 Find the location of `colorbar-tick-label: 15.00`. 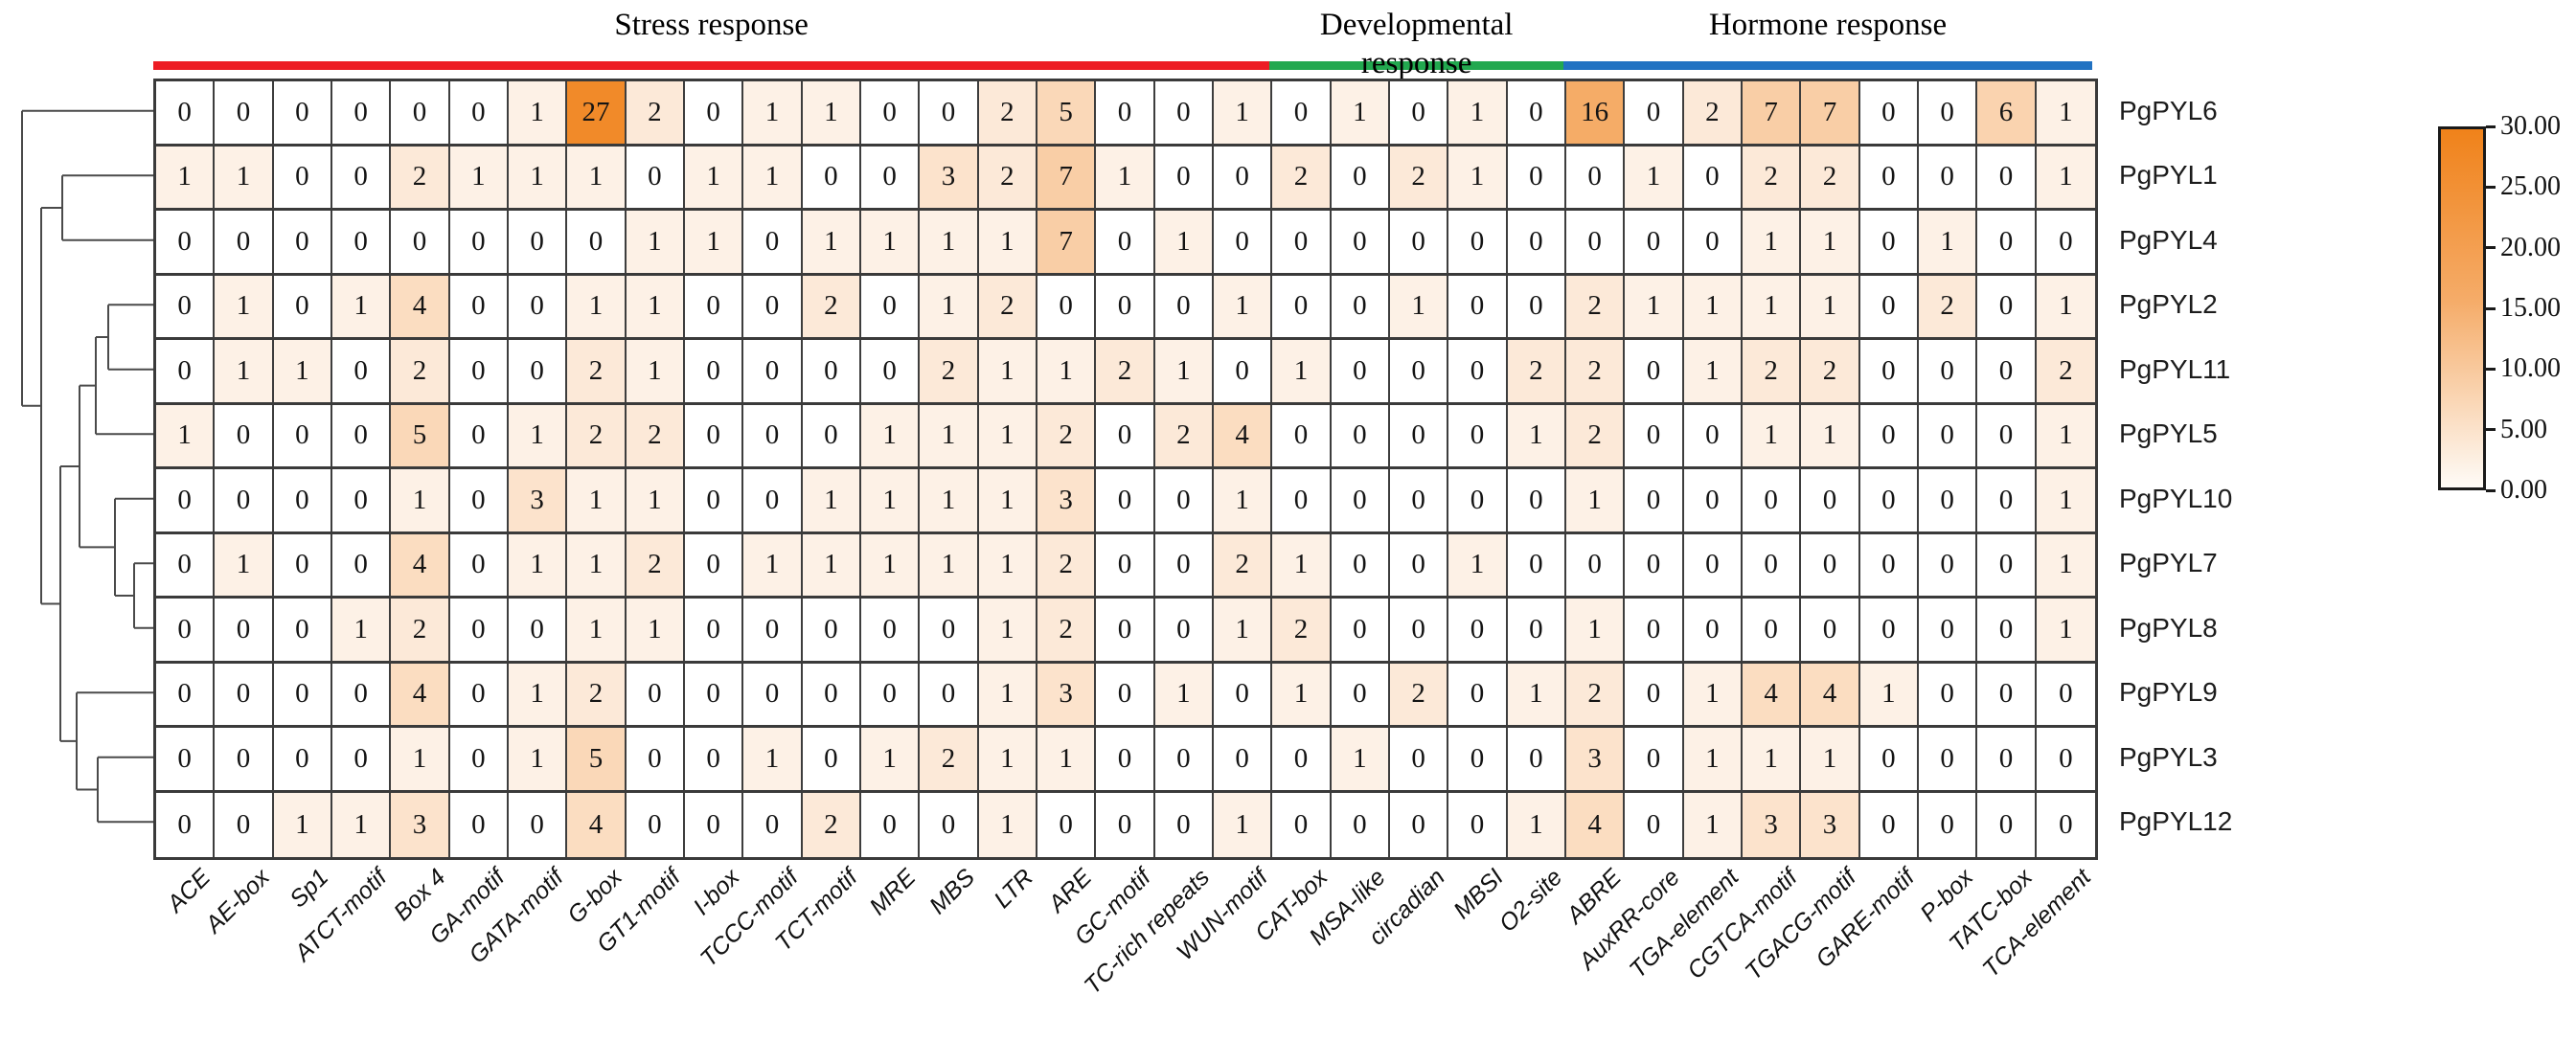

colorbar-tick-label: 15.00 is located at coordinates (2530, 308).